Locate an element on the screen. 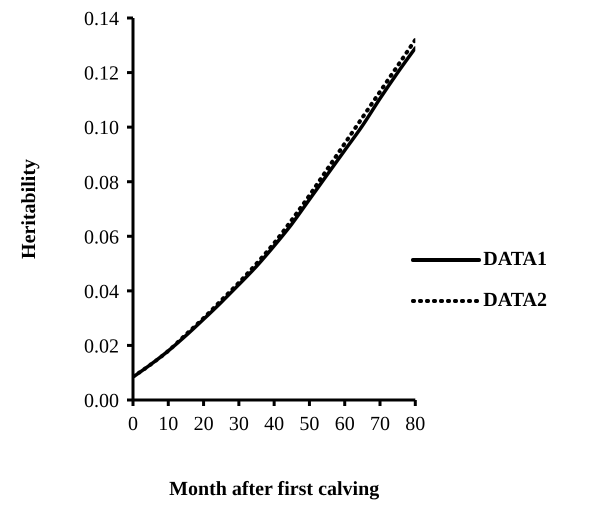 This screenshot has height=506, width=595. x-tick-label: 60 is located at coordinates (344, 424).